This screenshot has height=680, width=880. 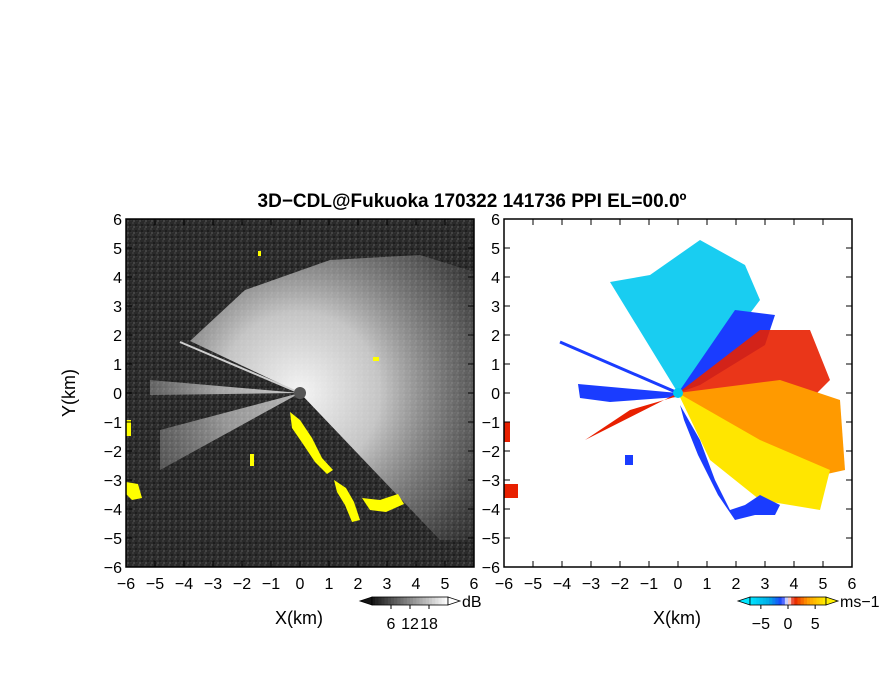 What do you see at coordinates (619, 367) in the screenshot?
I see `velocity-spoke` at bounding box center [619, 367].